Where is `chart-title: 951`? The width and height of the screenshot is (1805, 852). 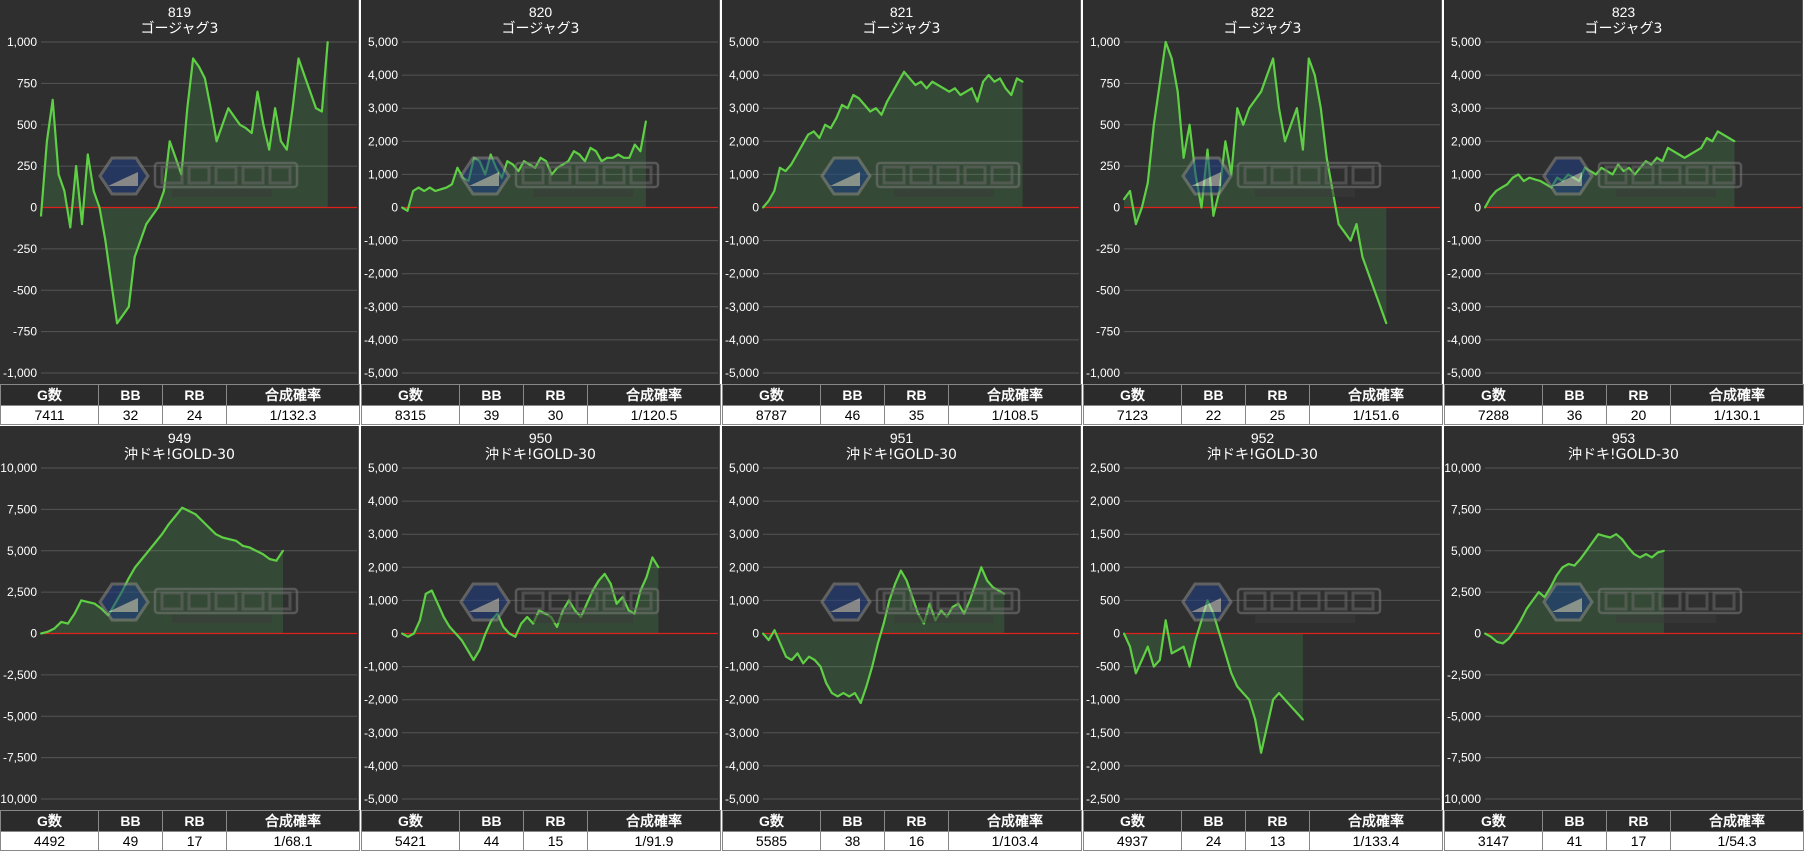
chart-title: 951 is located at coordinates (902, 438).